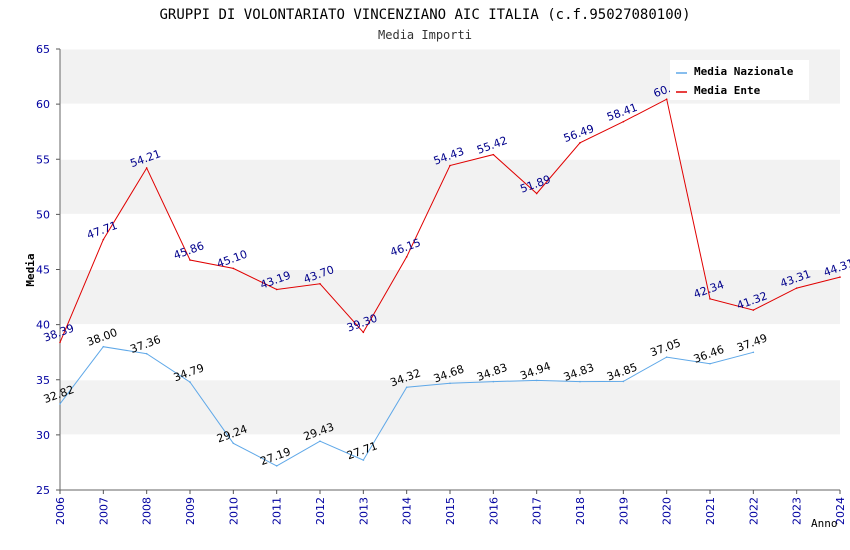  Describe the element at coordinates (425, 35) in the screenshot. I see `chart-subtitle: Media Importi` at that location.